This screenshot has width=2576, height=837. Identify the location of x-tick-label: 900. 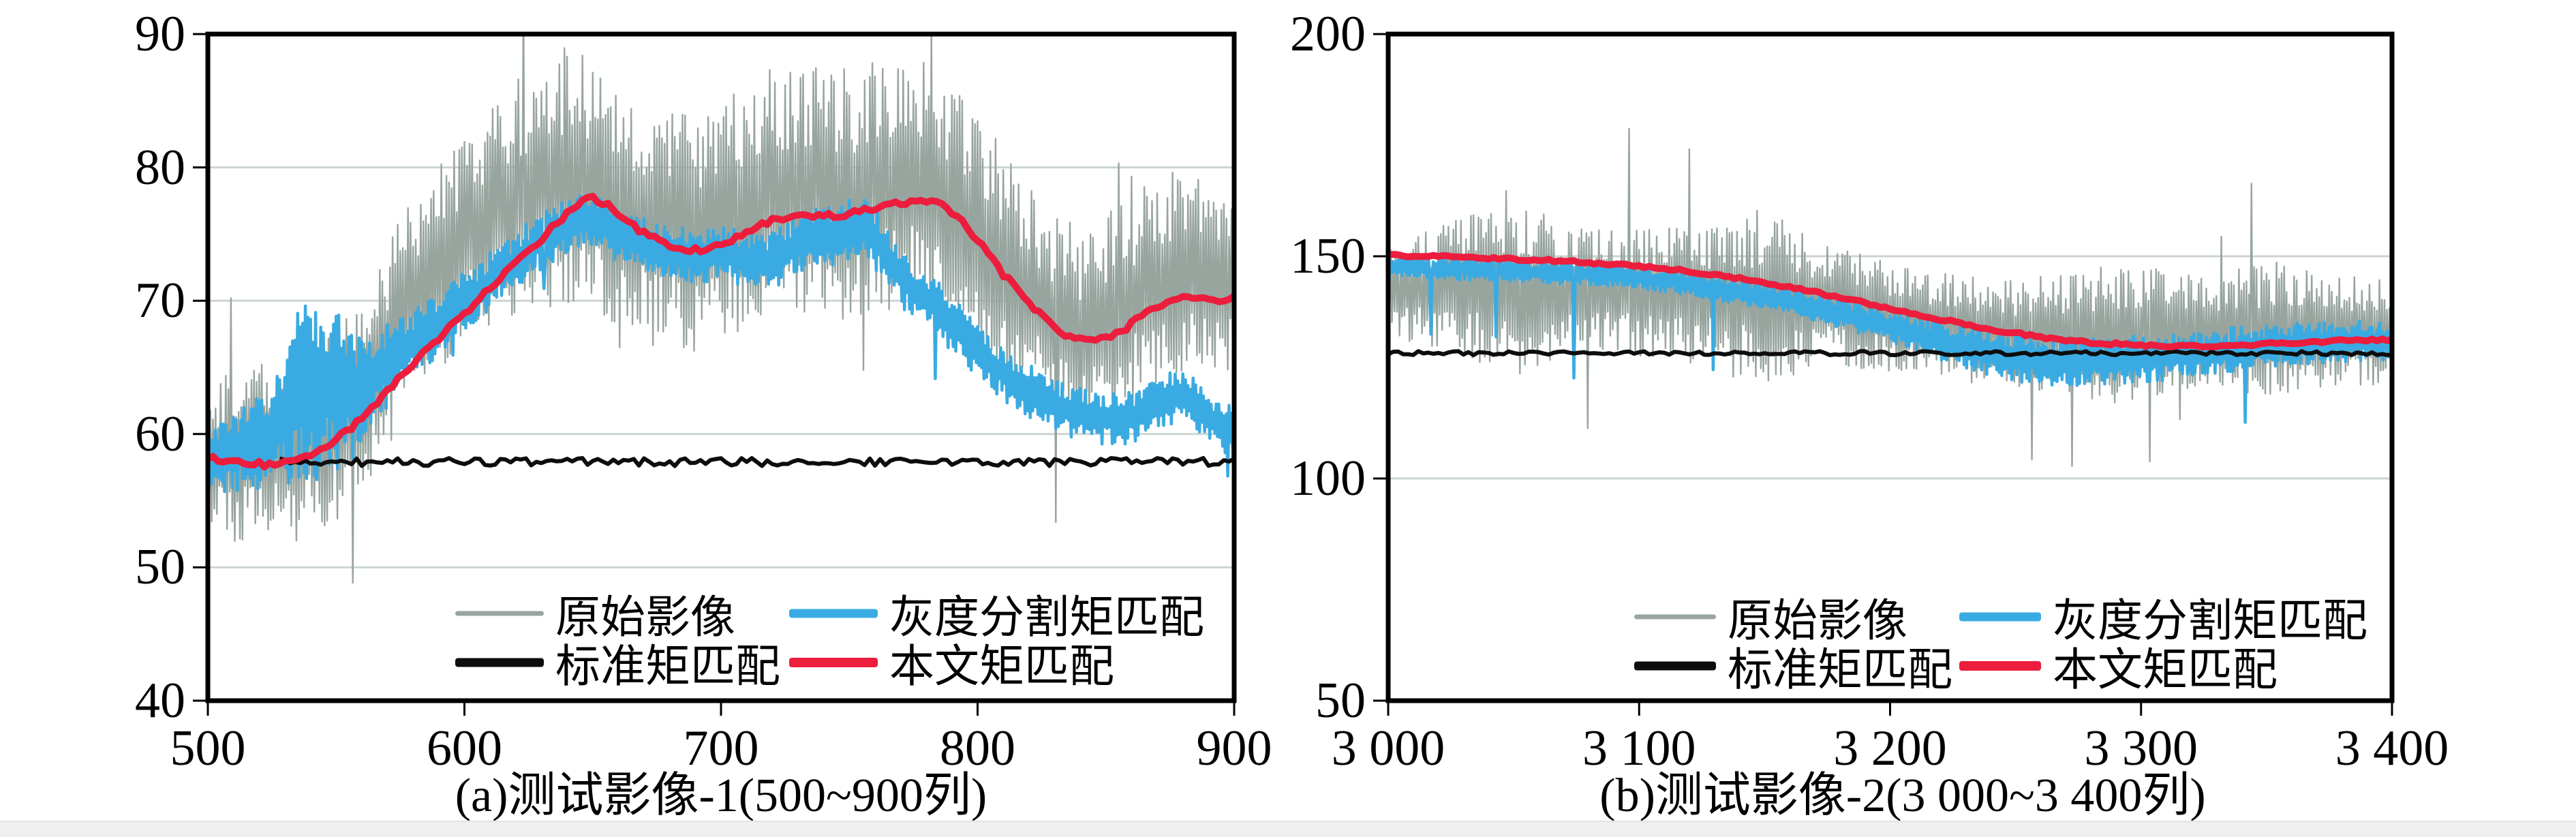
(1234, 748).